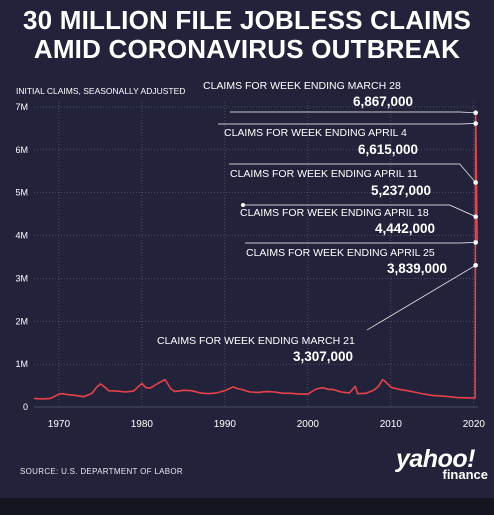 This screenshot has height=515, width=494. What do you see at coordinates (25, 407) in the screenshot?
I see `y-tick-label: 0` at bounding box center [25, 407].